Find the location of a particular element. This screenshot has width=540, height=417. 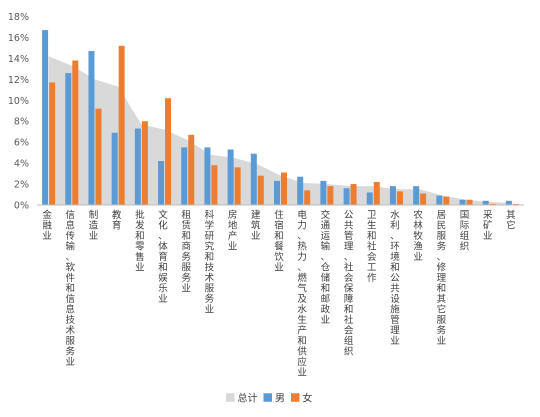

x-tick-label: 文化、体育和娱乐业 is located at coordinates (163, 257).